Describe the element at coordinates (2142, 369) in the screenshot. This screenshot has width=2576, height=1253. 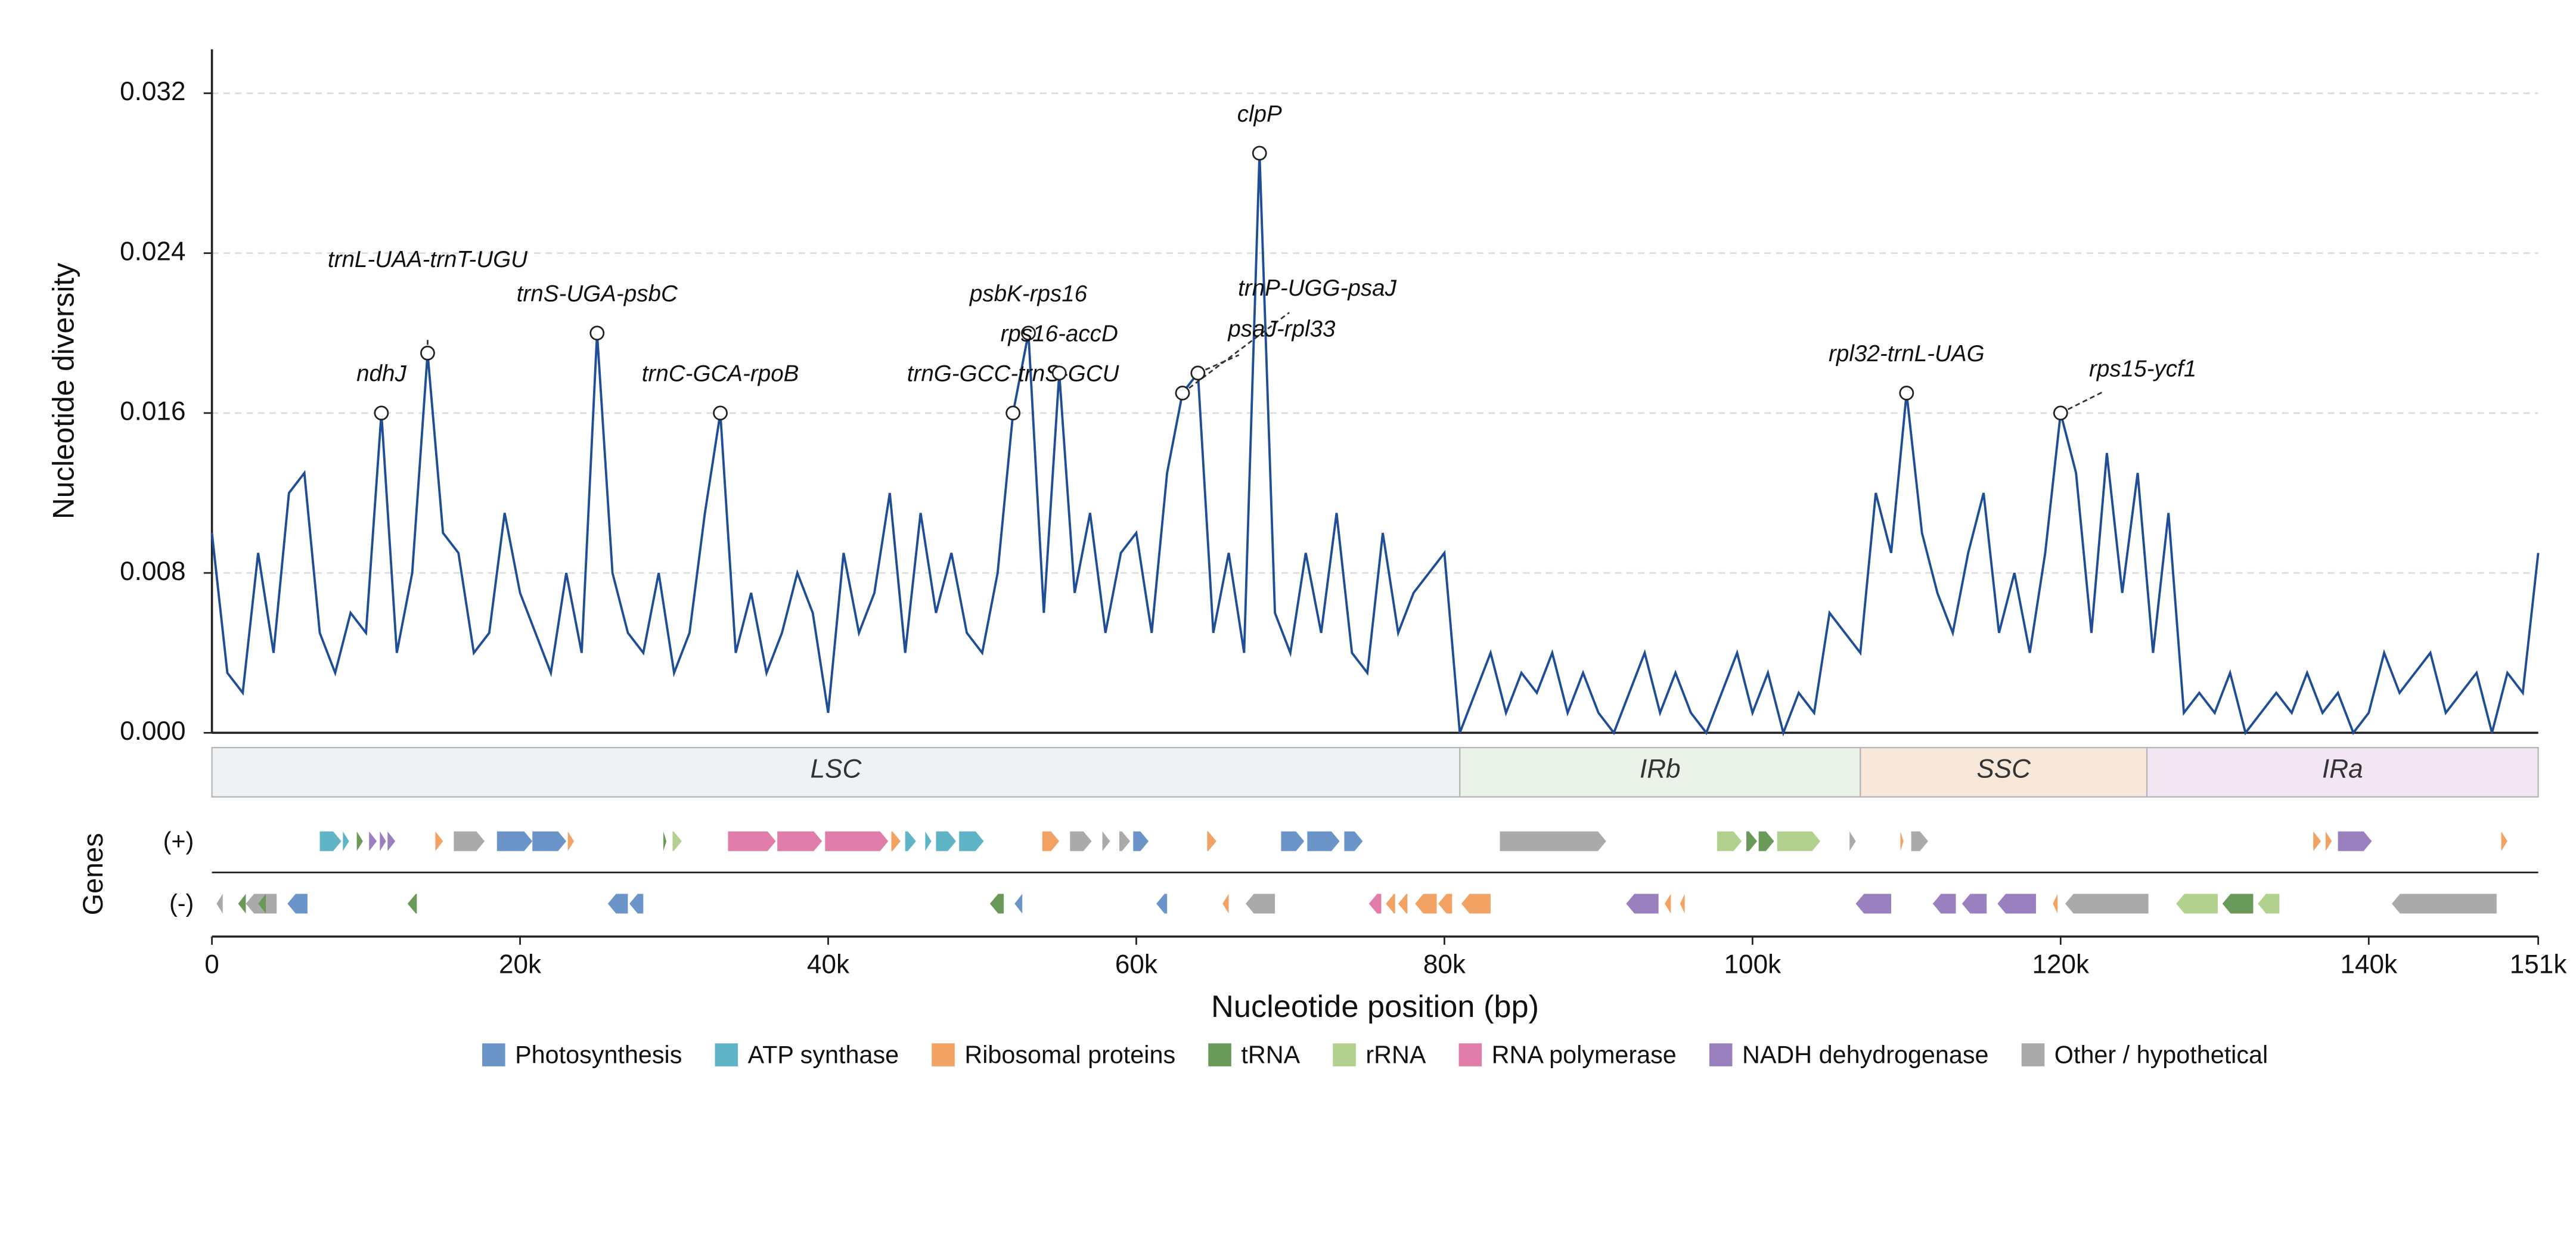
I see `annotation-label: rps15-ycf1` at that location.